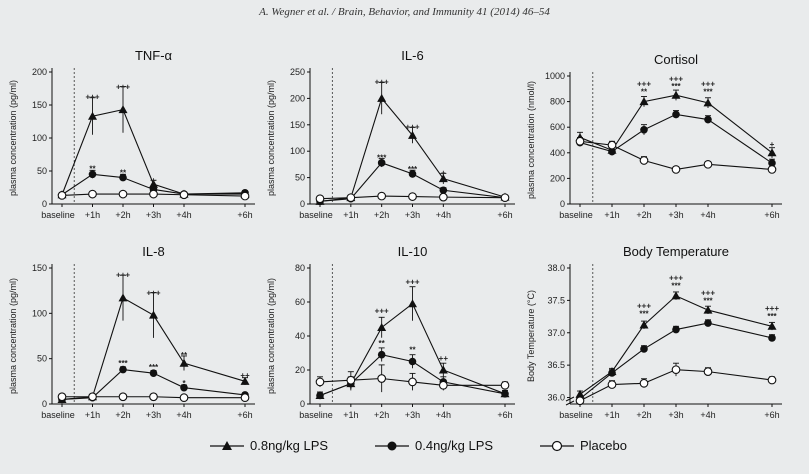  What do you see at coordinates (381, 215) in the screenshot?
I see `x-tick-label: +2h` at bounding box center [381, 215].